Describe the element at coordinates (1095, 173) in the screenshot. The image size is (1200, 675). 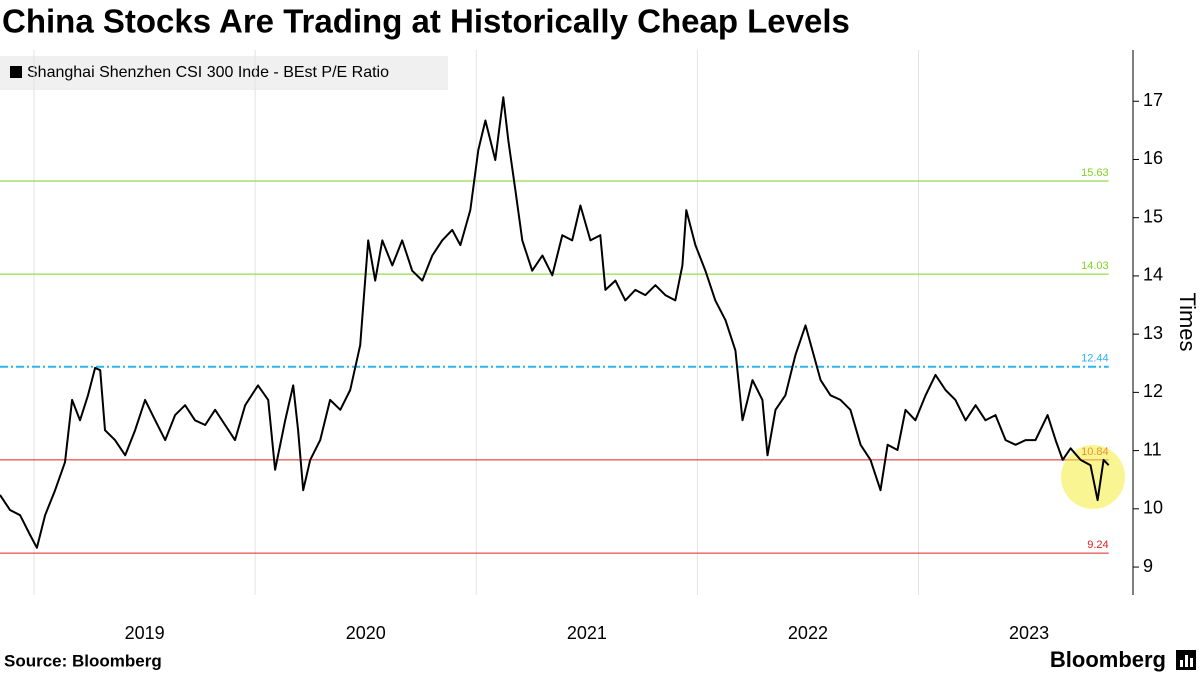
I see `reference-label: 15.63` at that location.